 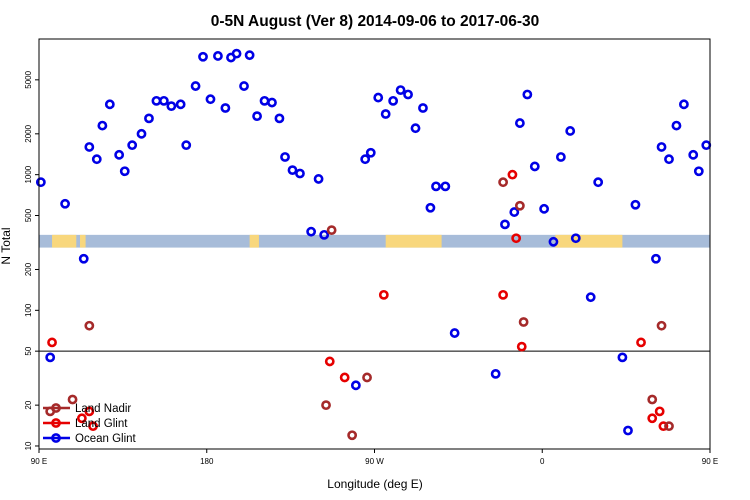 I want to click on y-axis-label: N Total, so click(x=6, y=245).